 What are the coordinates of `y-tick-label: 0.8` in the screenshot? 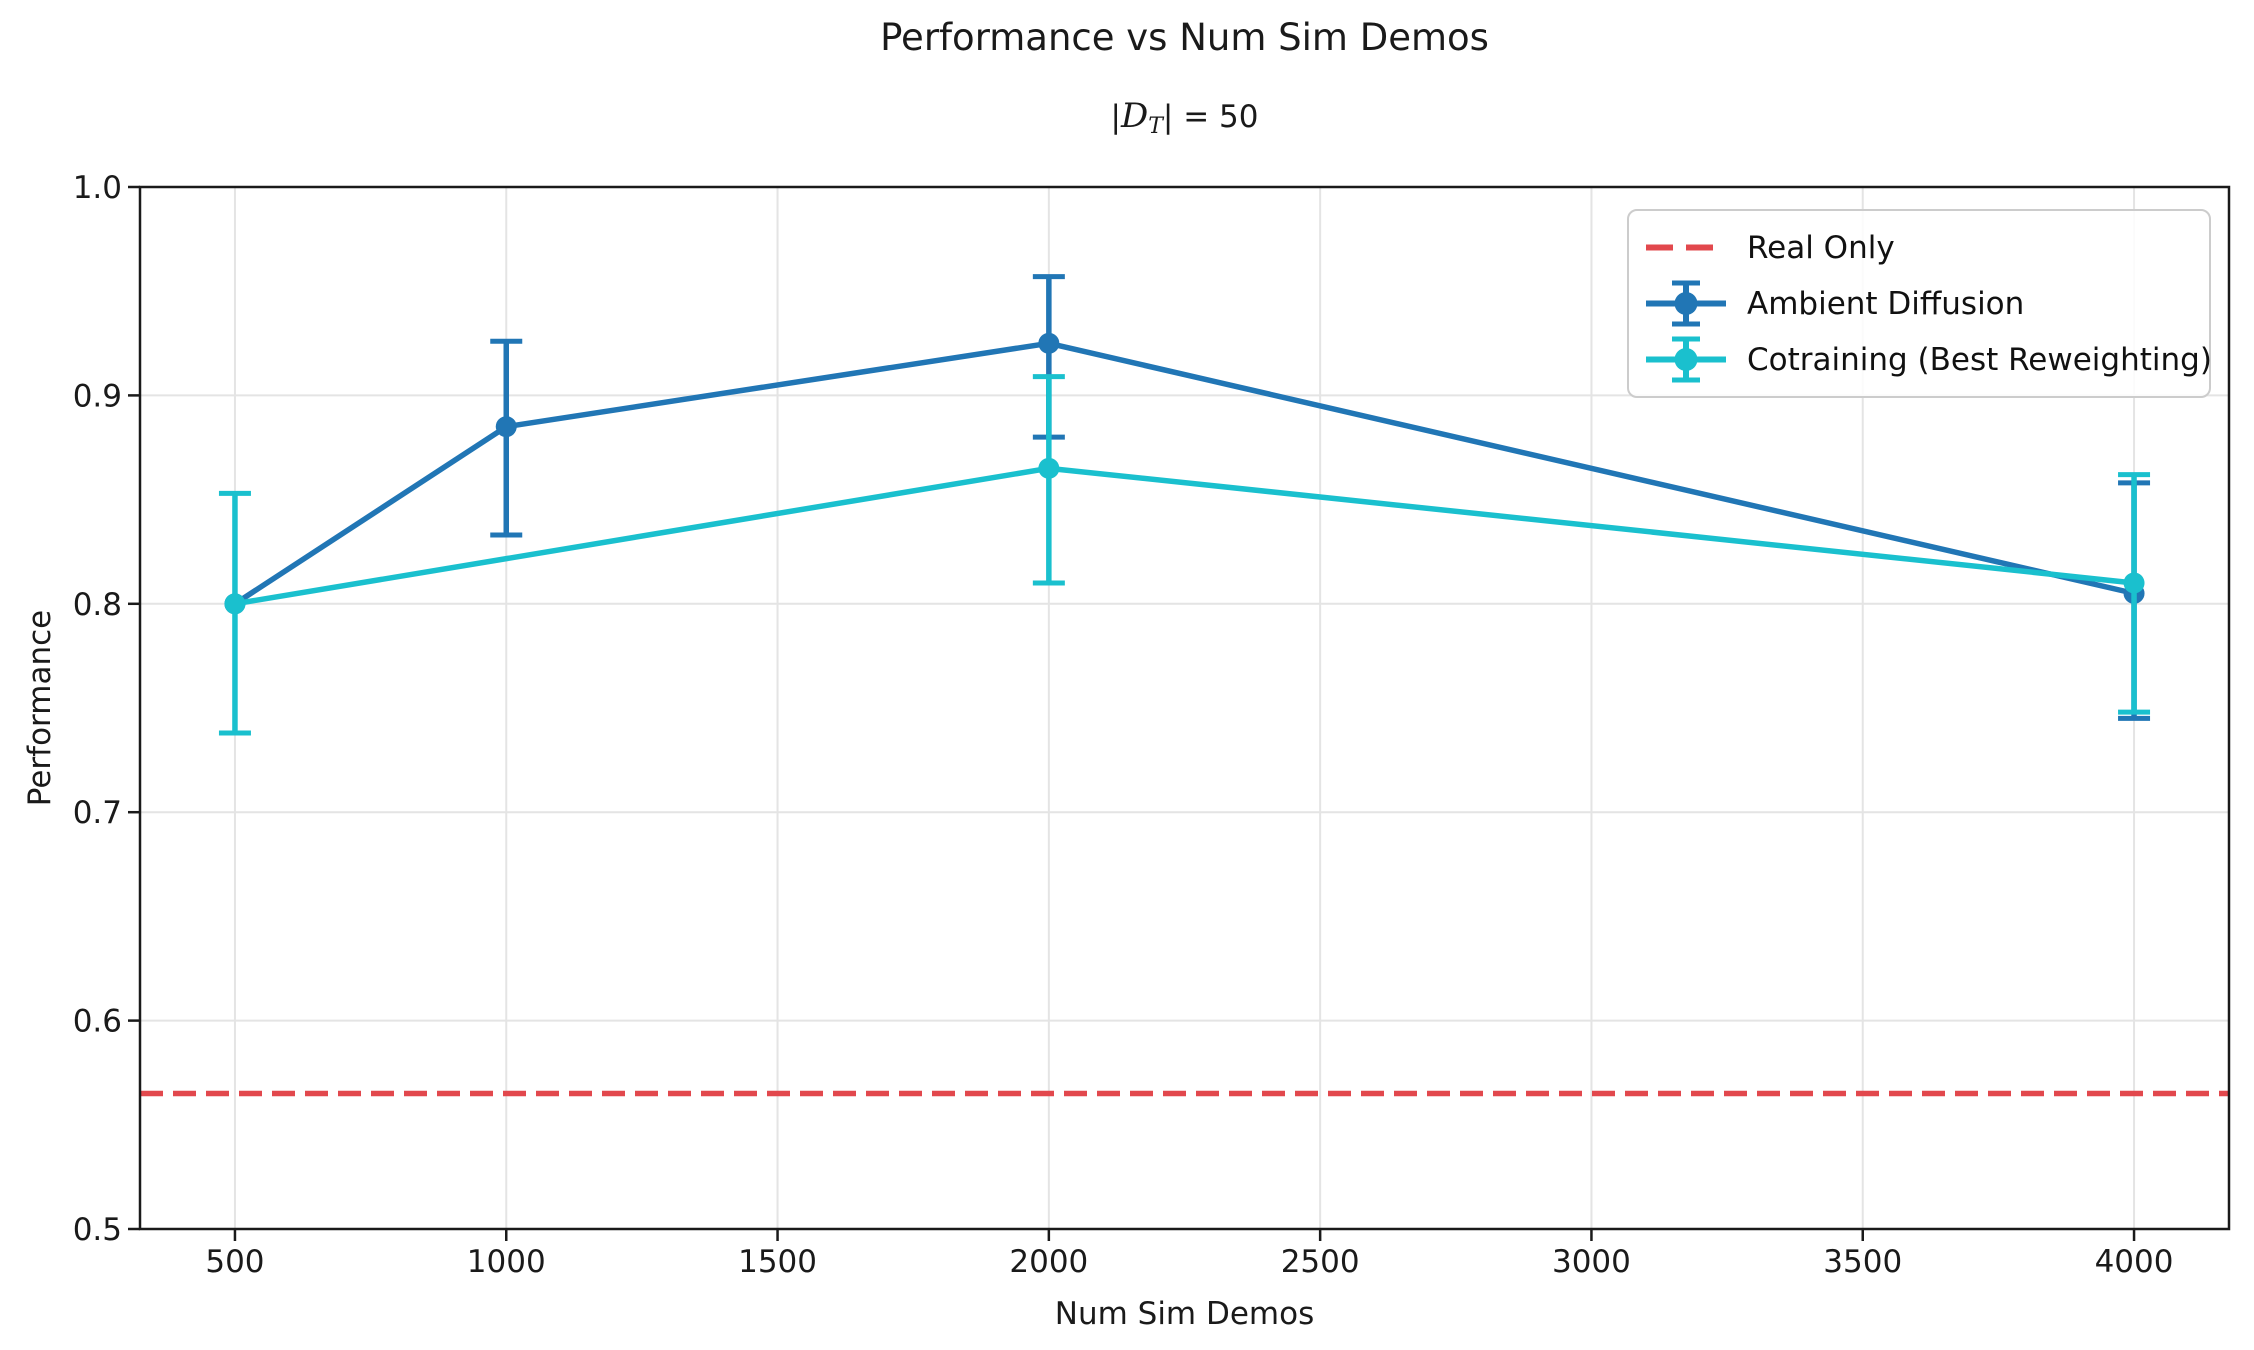 It's located at (97, 605).